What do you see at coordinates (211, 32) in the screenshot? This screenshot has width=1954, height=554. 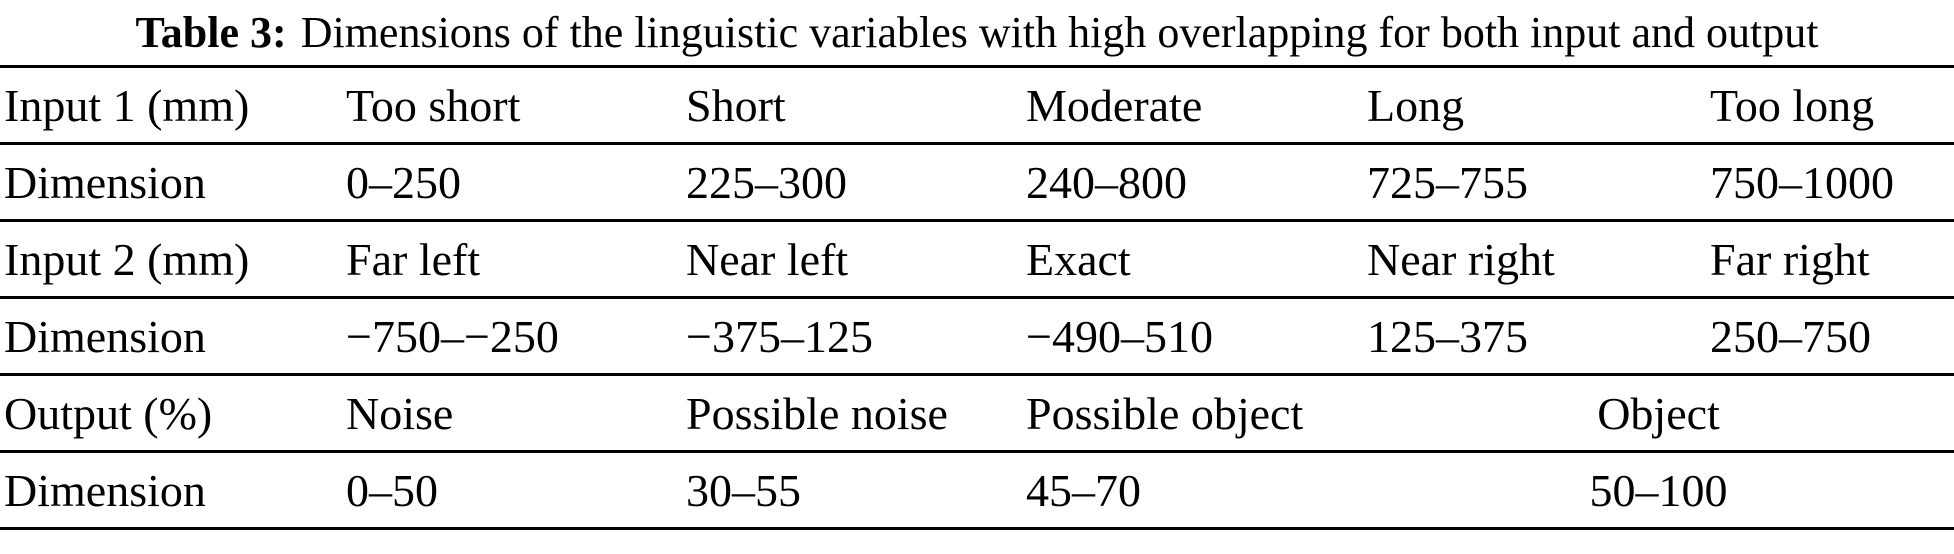 I see `table-caption-label: Table 3:` at bounding box center [211, 32].